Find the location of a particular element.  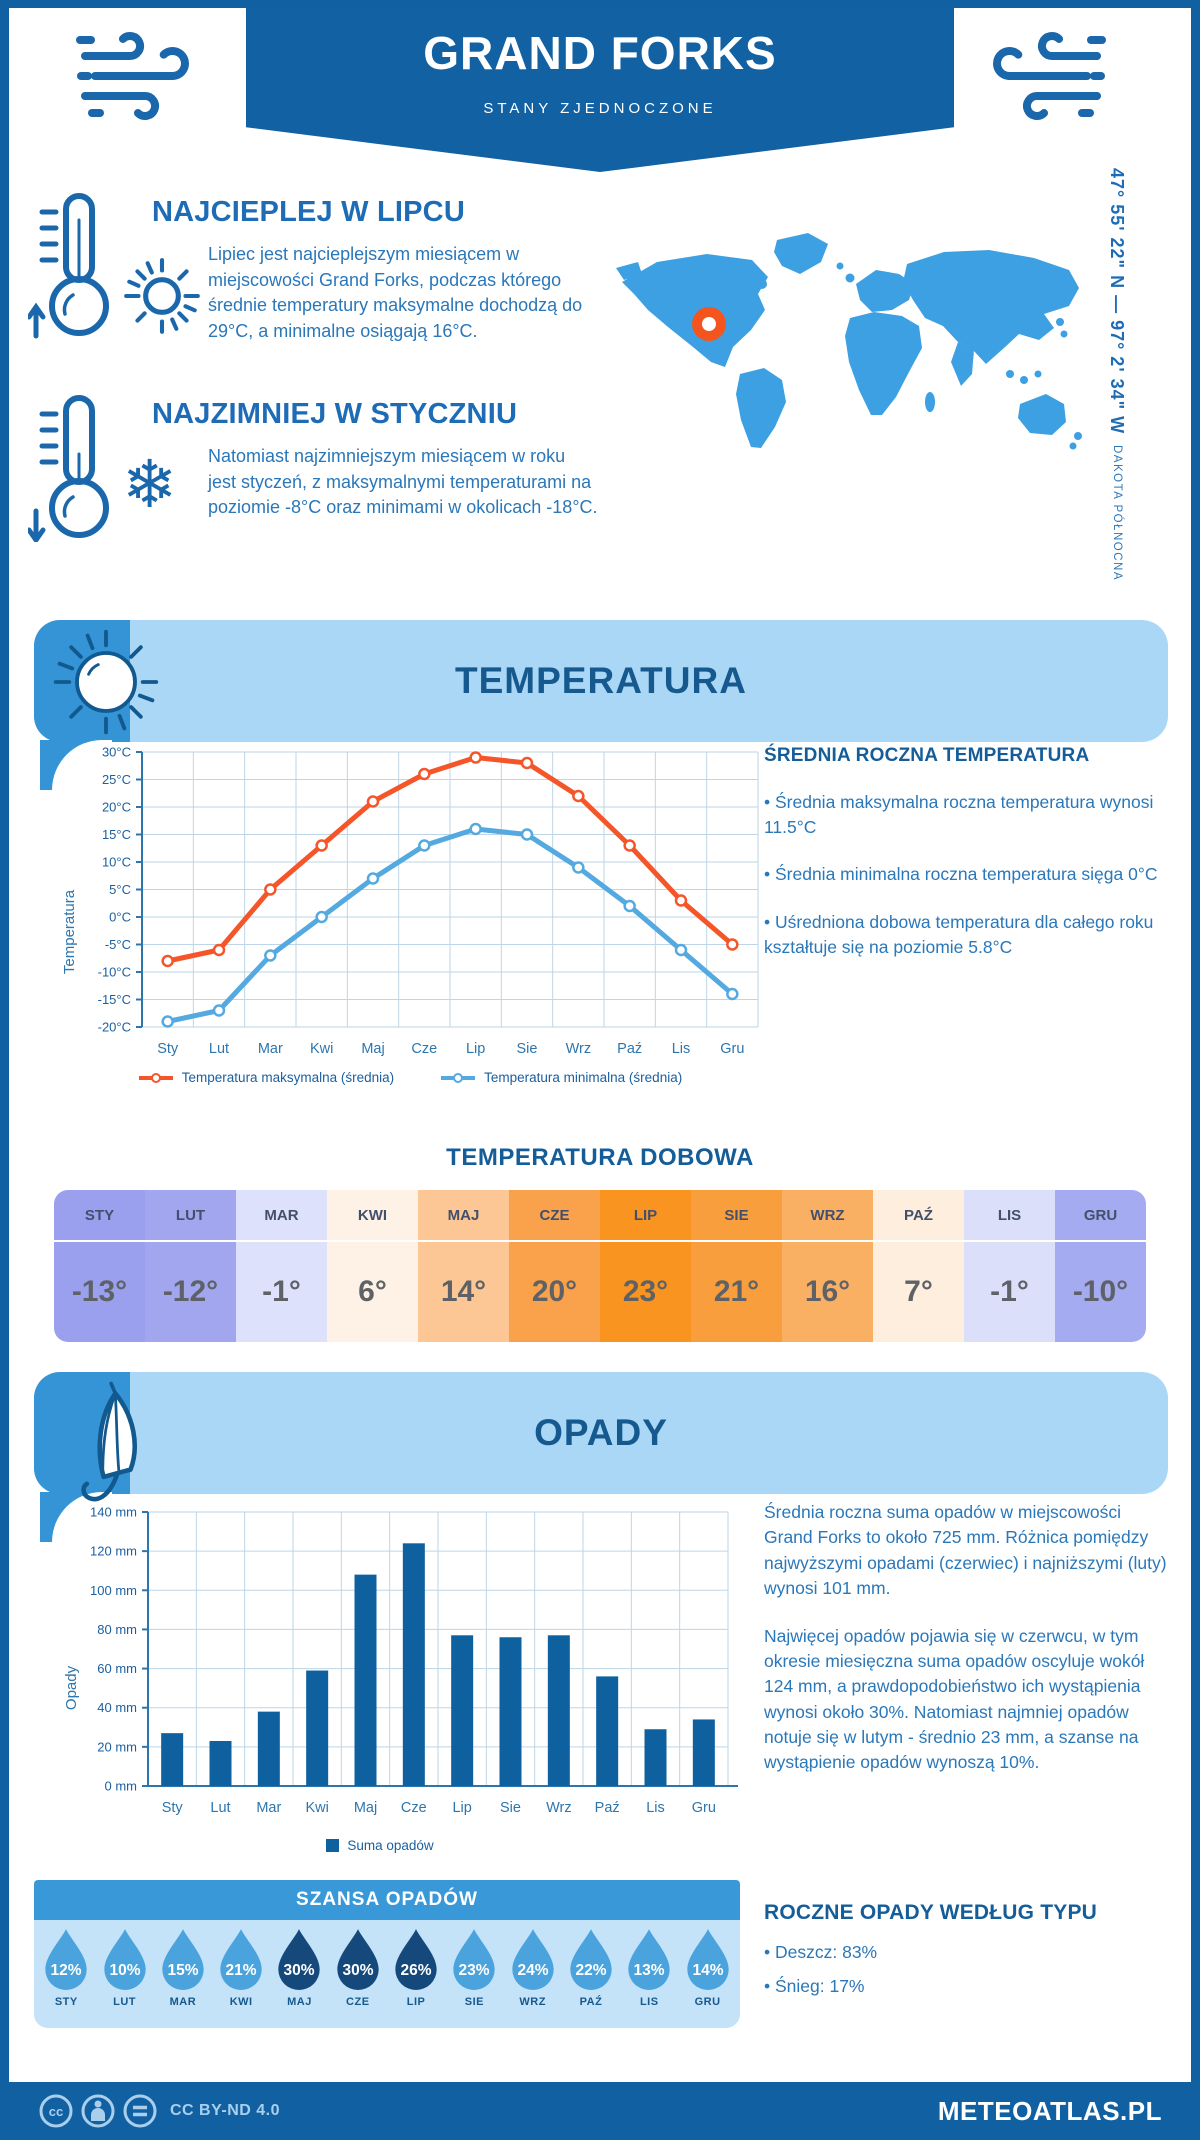

svg-text: 10°C is located at coordinates (116, 862).